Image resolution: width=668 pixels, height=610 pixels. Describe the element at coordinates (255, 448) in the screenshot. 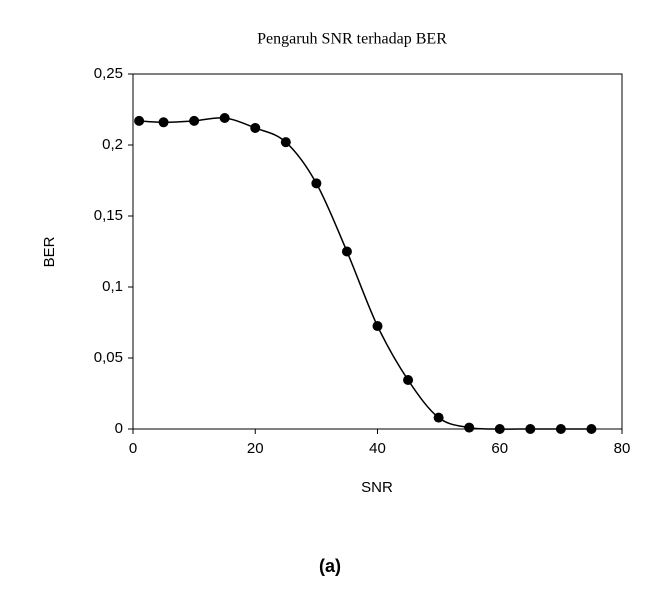

I see `x-tick-label: 20` at that location.